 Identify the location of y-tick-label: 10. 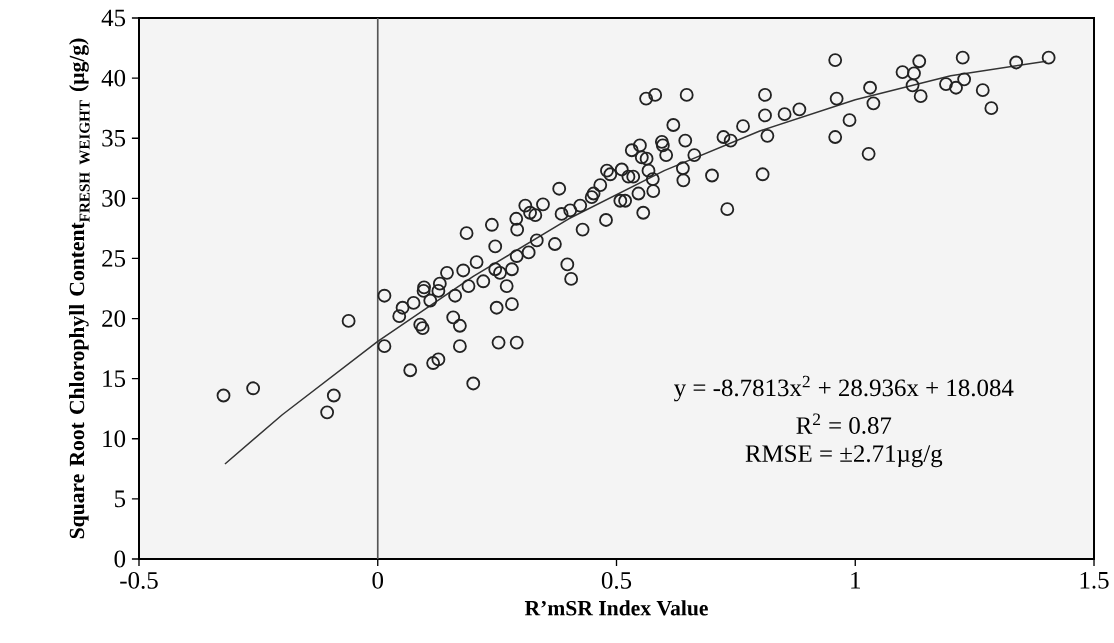
(114, 439).